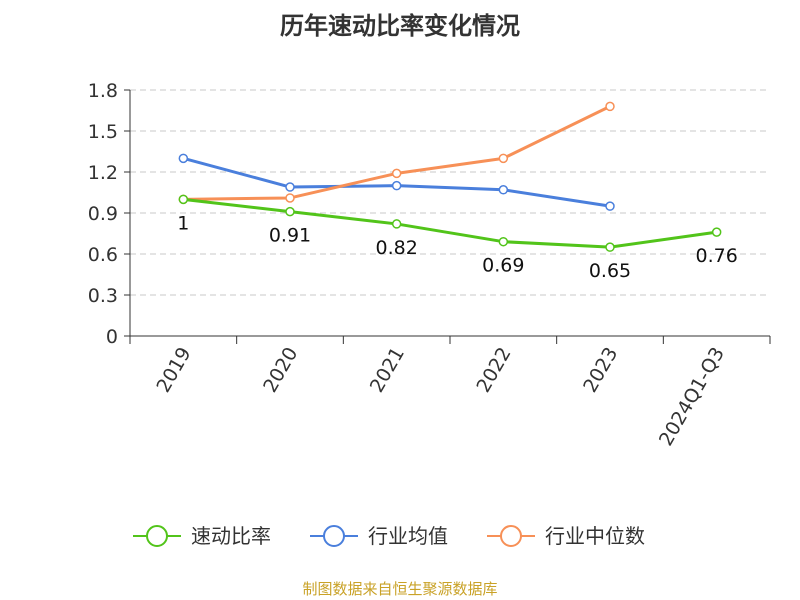 This screenshot has height=600, width=800. Describe the element at coordinates (280, 370) in the screenshot. I see `x-tick-label: 2020` at that location.